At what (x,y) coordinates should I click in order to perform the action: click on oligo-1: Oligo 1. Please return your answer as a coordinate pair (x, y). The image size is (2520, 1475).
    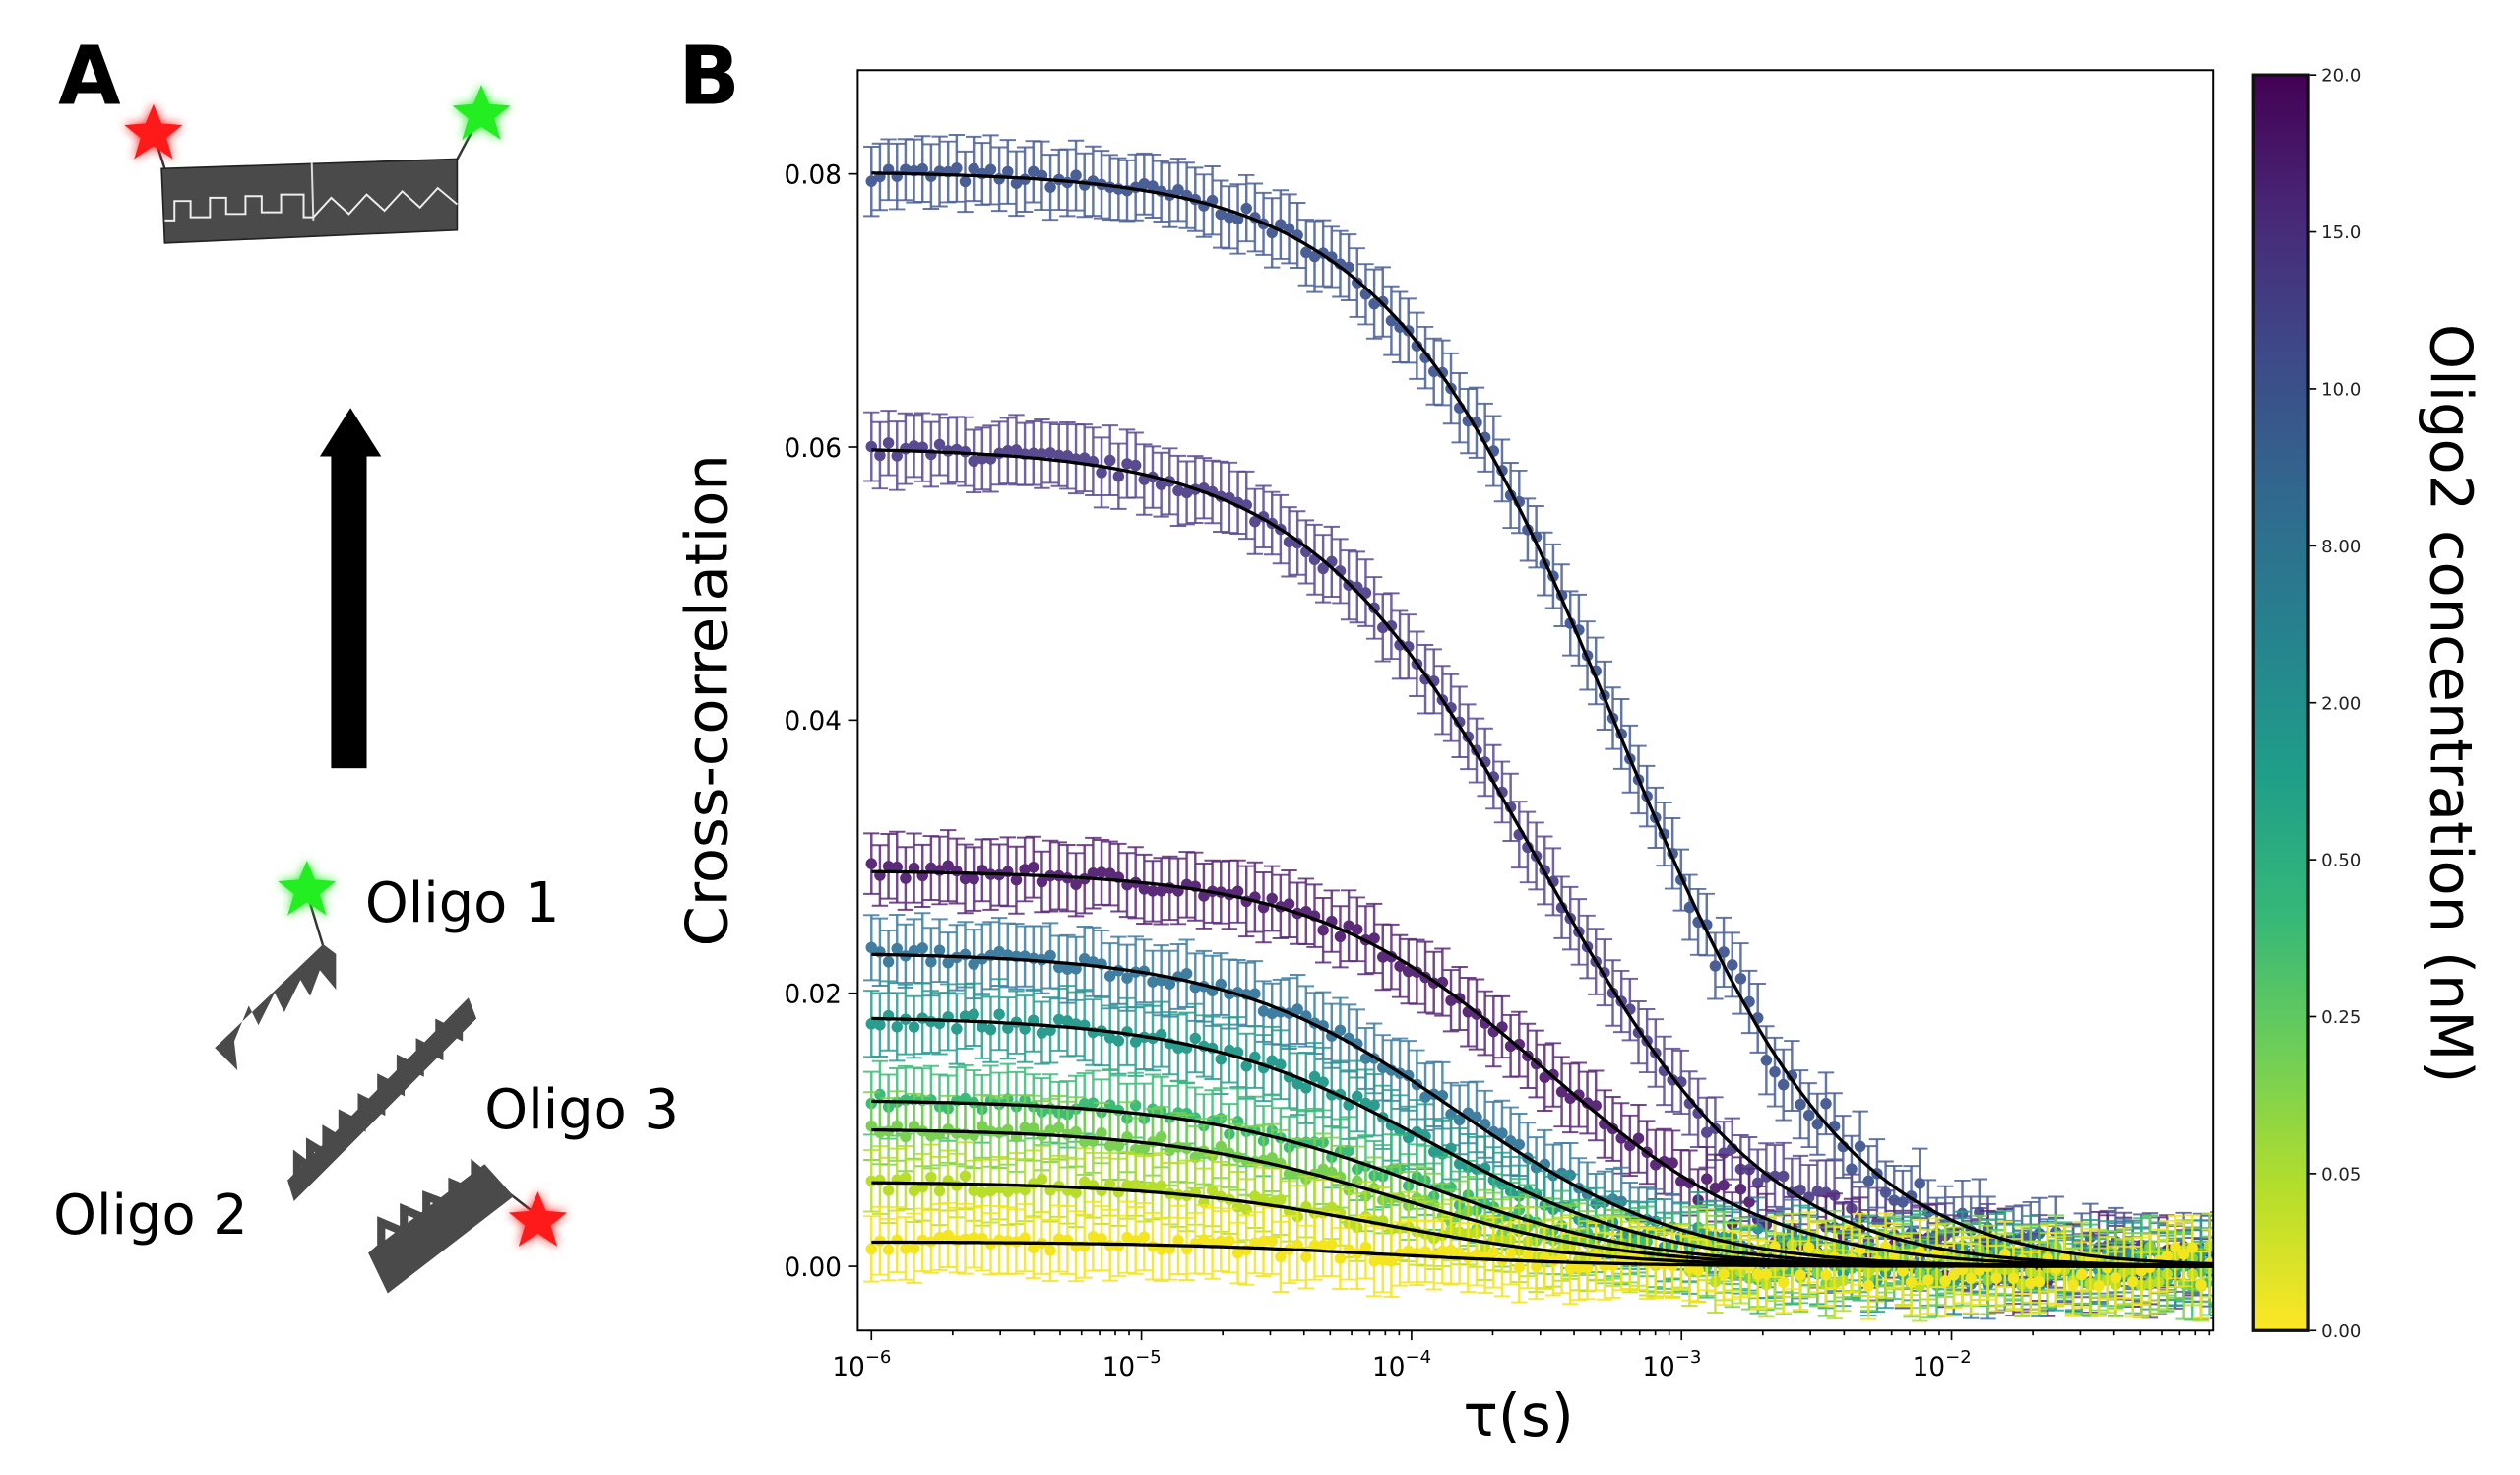
    Looking at the image, I should click on (387, 965).